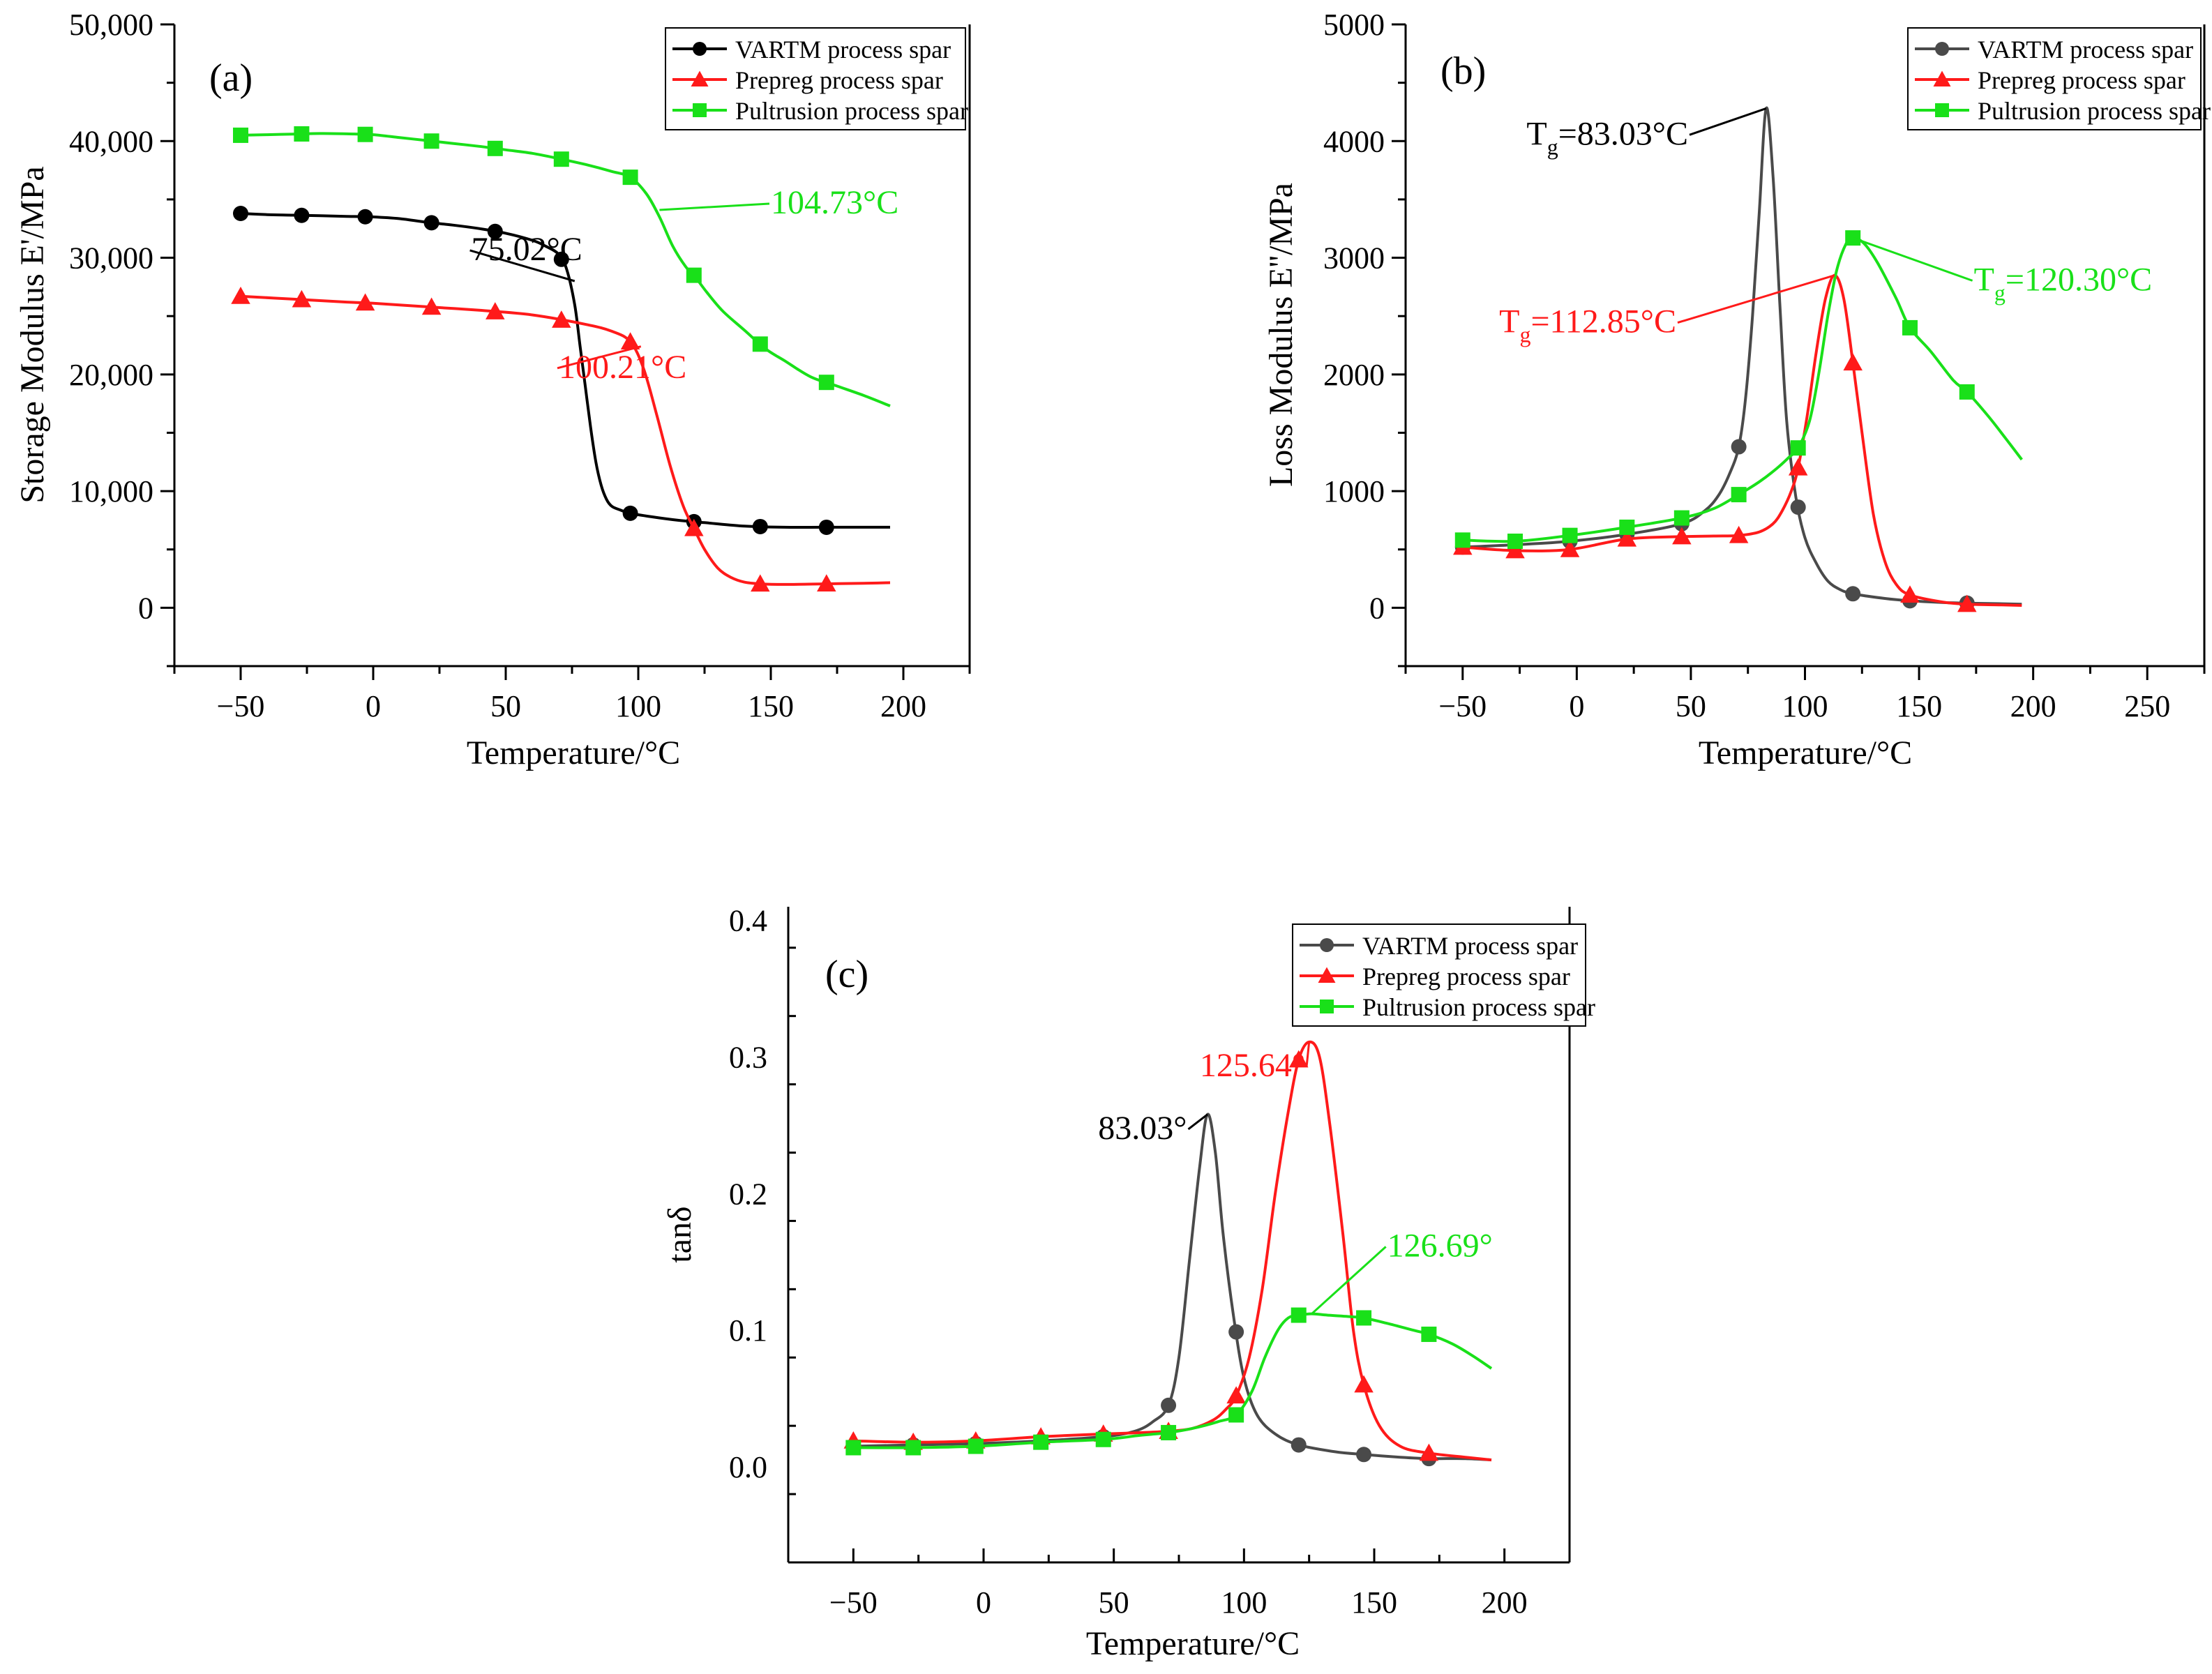 This screenshot has height=1674, width=2212. What do you see at coordinates (1354, 491) in the screenshot?
I see `y-tick-label: 1000` at bounding box center [1354, 491].